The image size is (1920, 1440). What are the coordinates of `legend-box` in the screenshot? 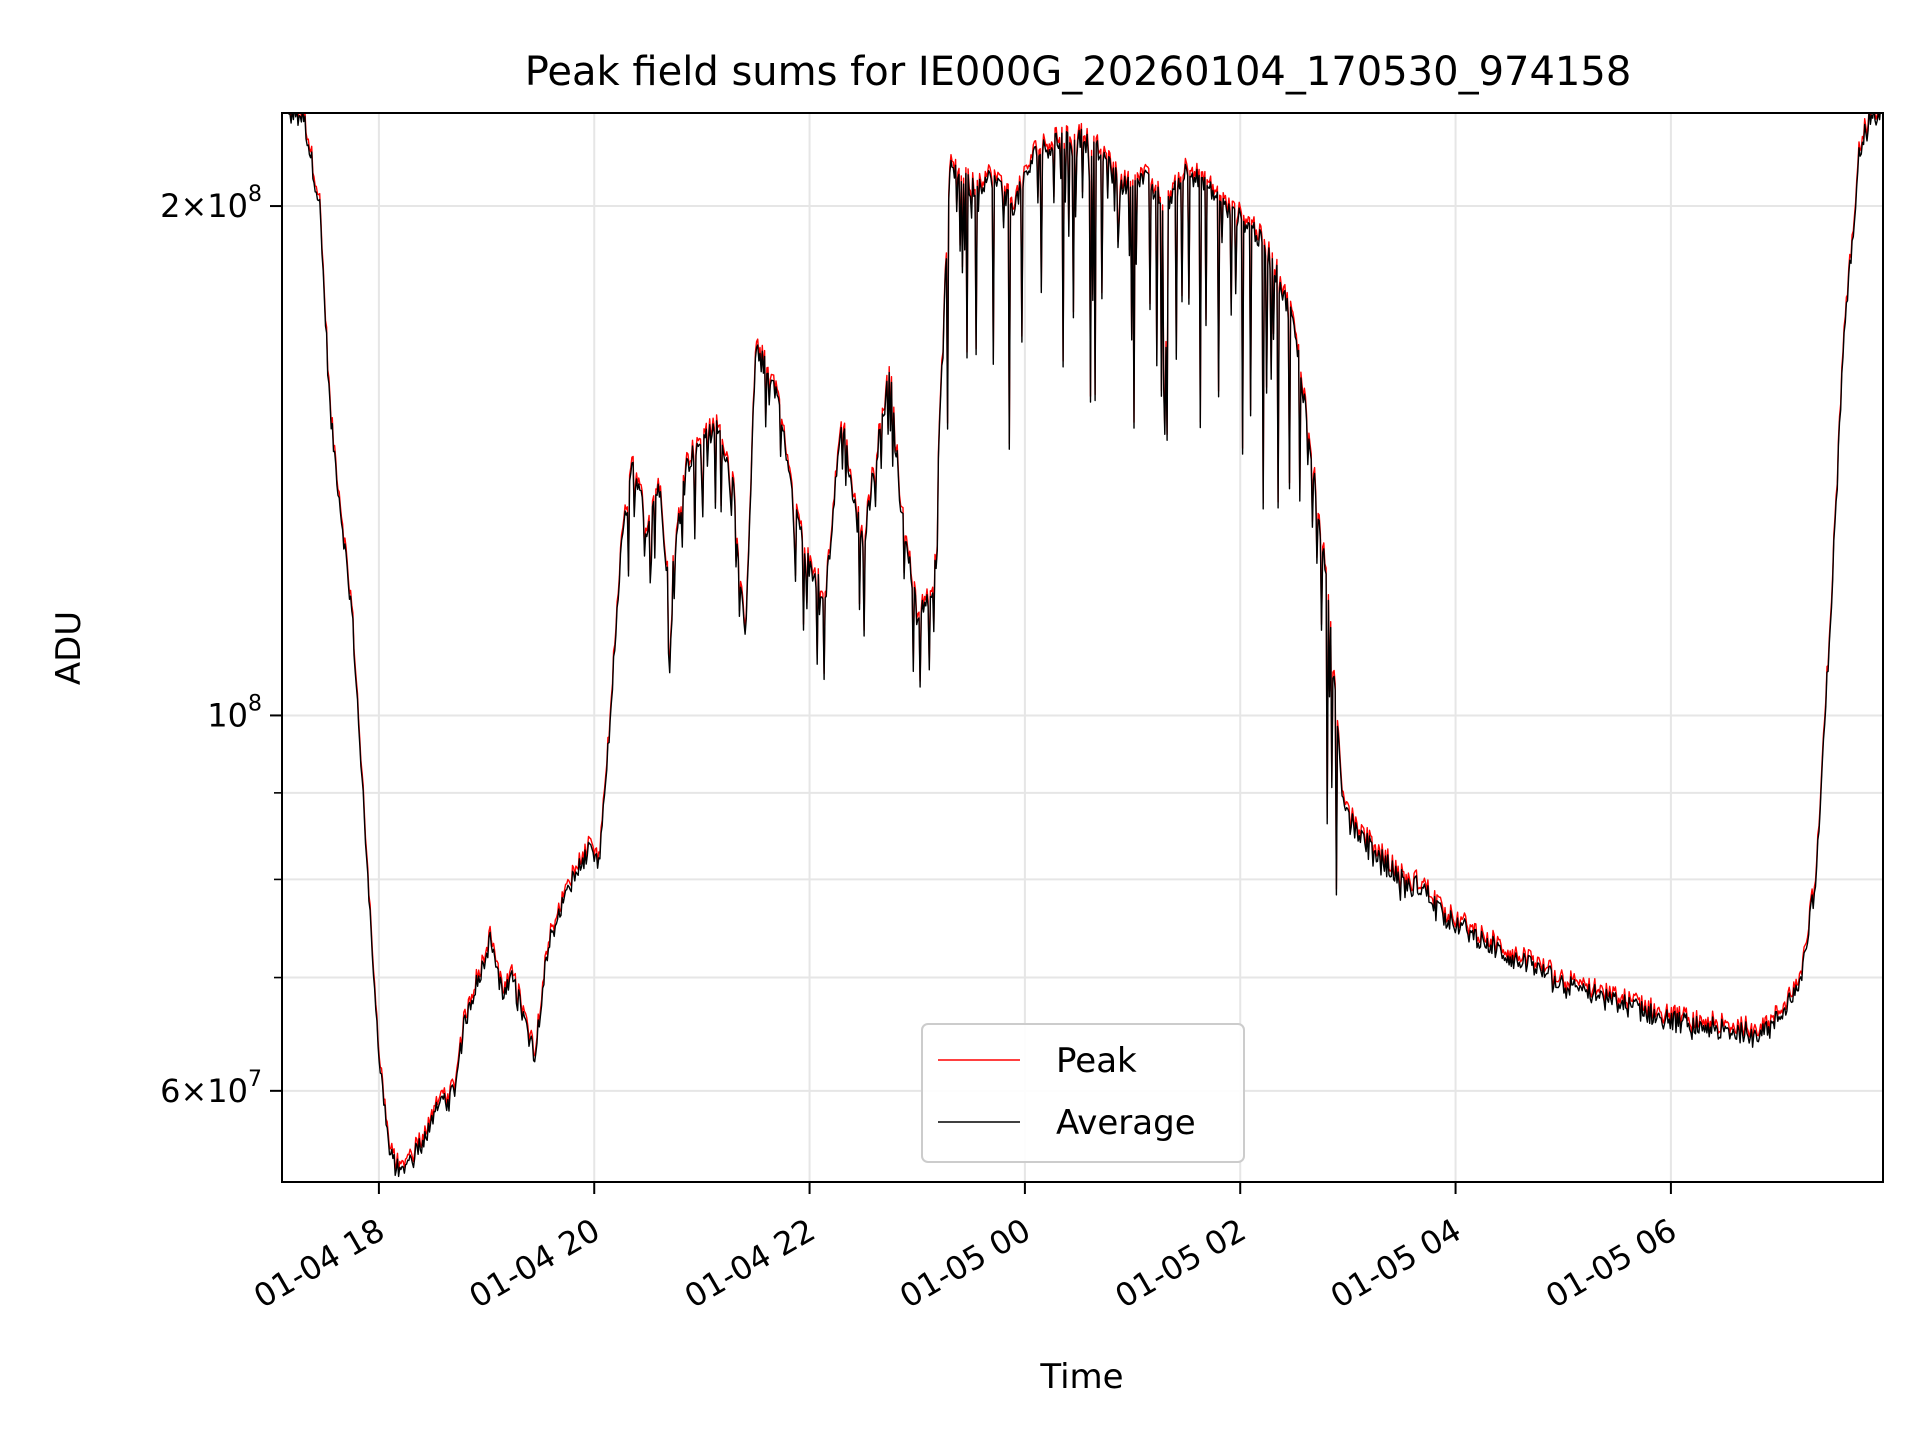 It's located at (1083, 1093).